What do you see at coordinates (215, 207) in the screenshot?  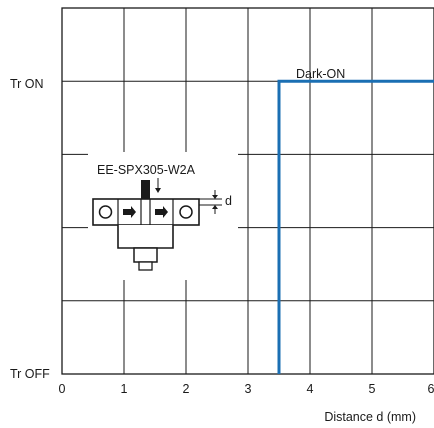 I see `dim-arrowhead-lower` at bounding box center [215, 207].